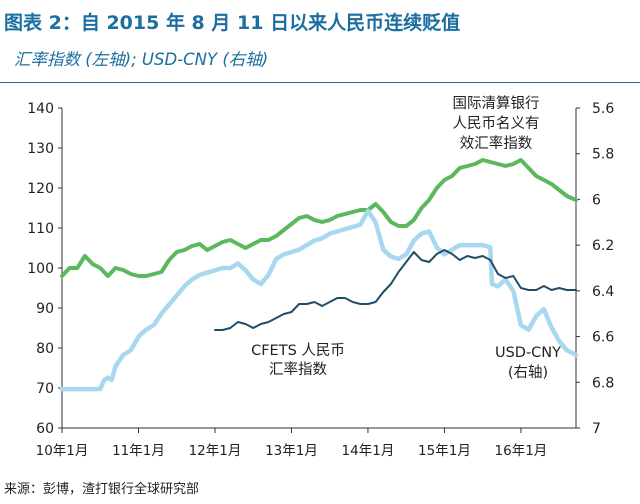  I want to click on x-tick-label: 12年1月, so click(215, 451).